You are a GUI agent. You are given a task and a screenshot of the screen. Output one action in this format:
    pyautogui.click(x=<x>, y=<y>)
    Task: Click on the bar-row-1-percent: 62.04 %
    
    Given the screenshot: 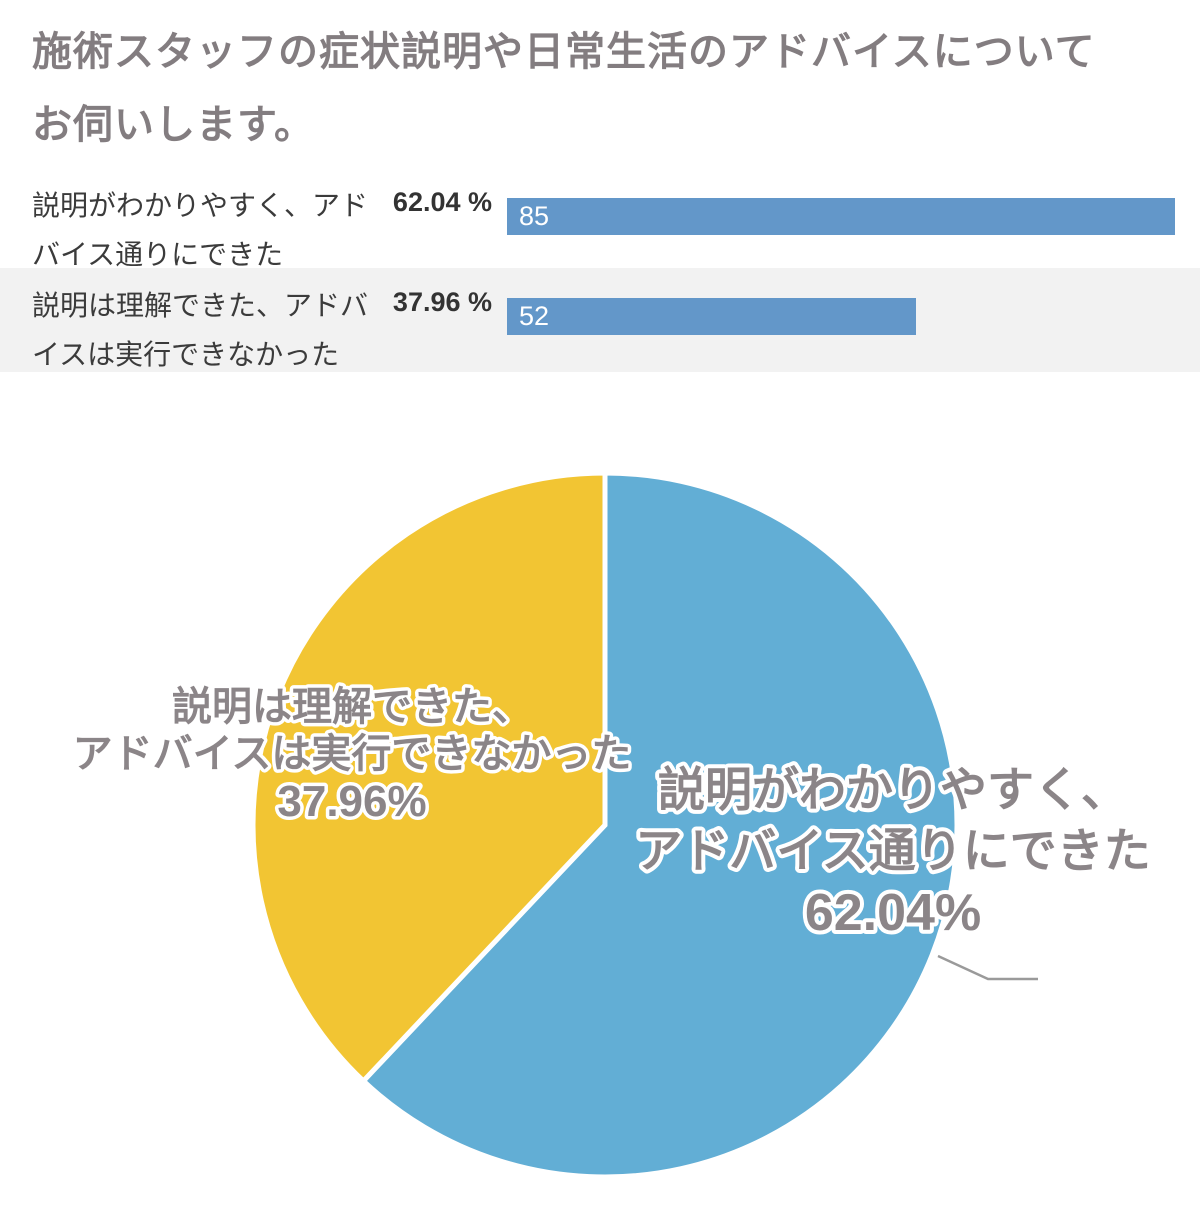 What is the action you would take?
    pyautogui.click(x=442, y=202)
    